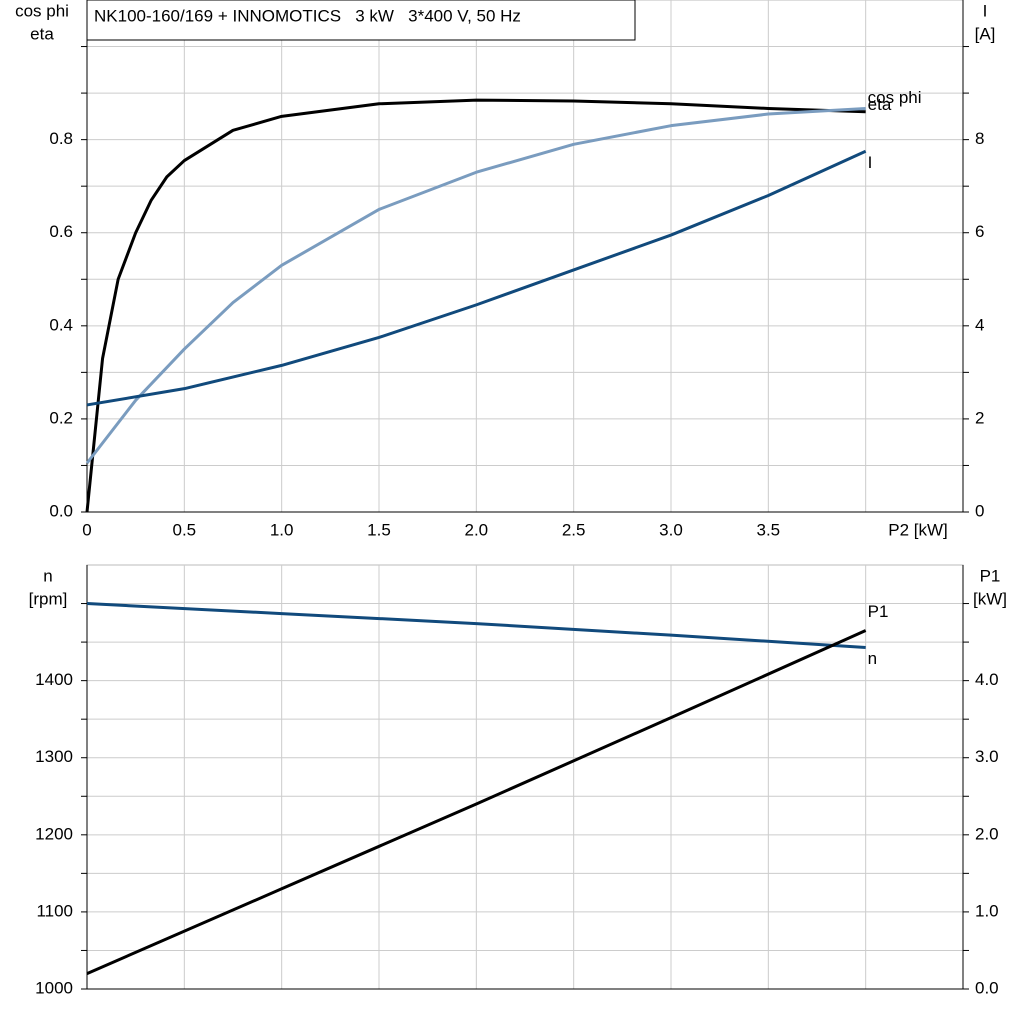 This screenshot has height=1024, width=1024. Describe the element at coordinates (61, 417) in the screenshot. I see `y-tick-label: 0.2` at that location.